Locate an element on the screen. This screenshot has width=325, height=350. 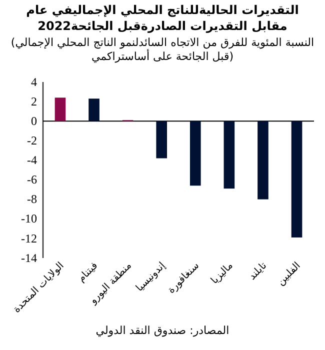
y-tick-label: 0 is located at coordinates (34, 121).